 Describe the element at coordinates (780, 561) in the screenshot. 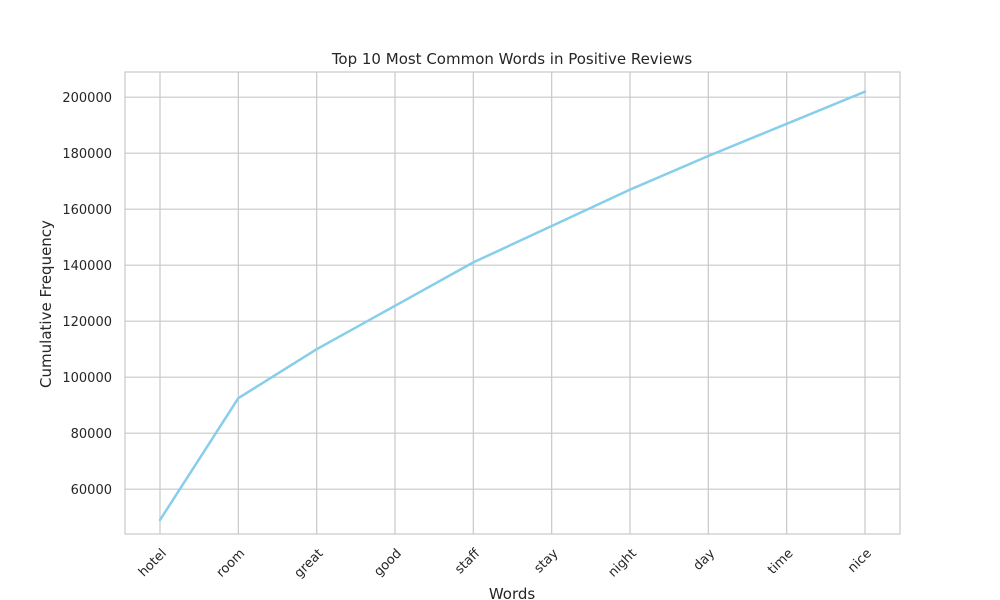

I see `x-tick-label: time` at that location.